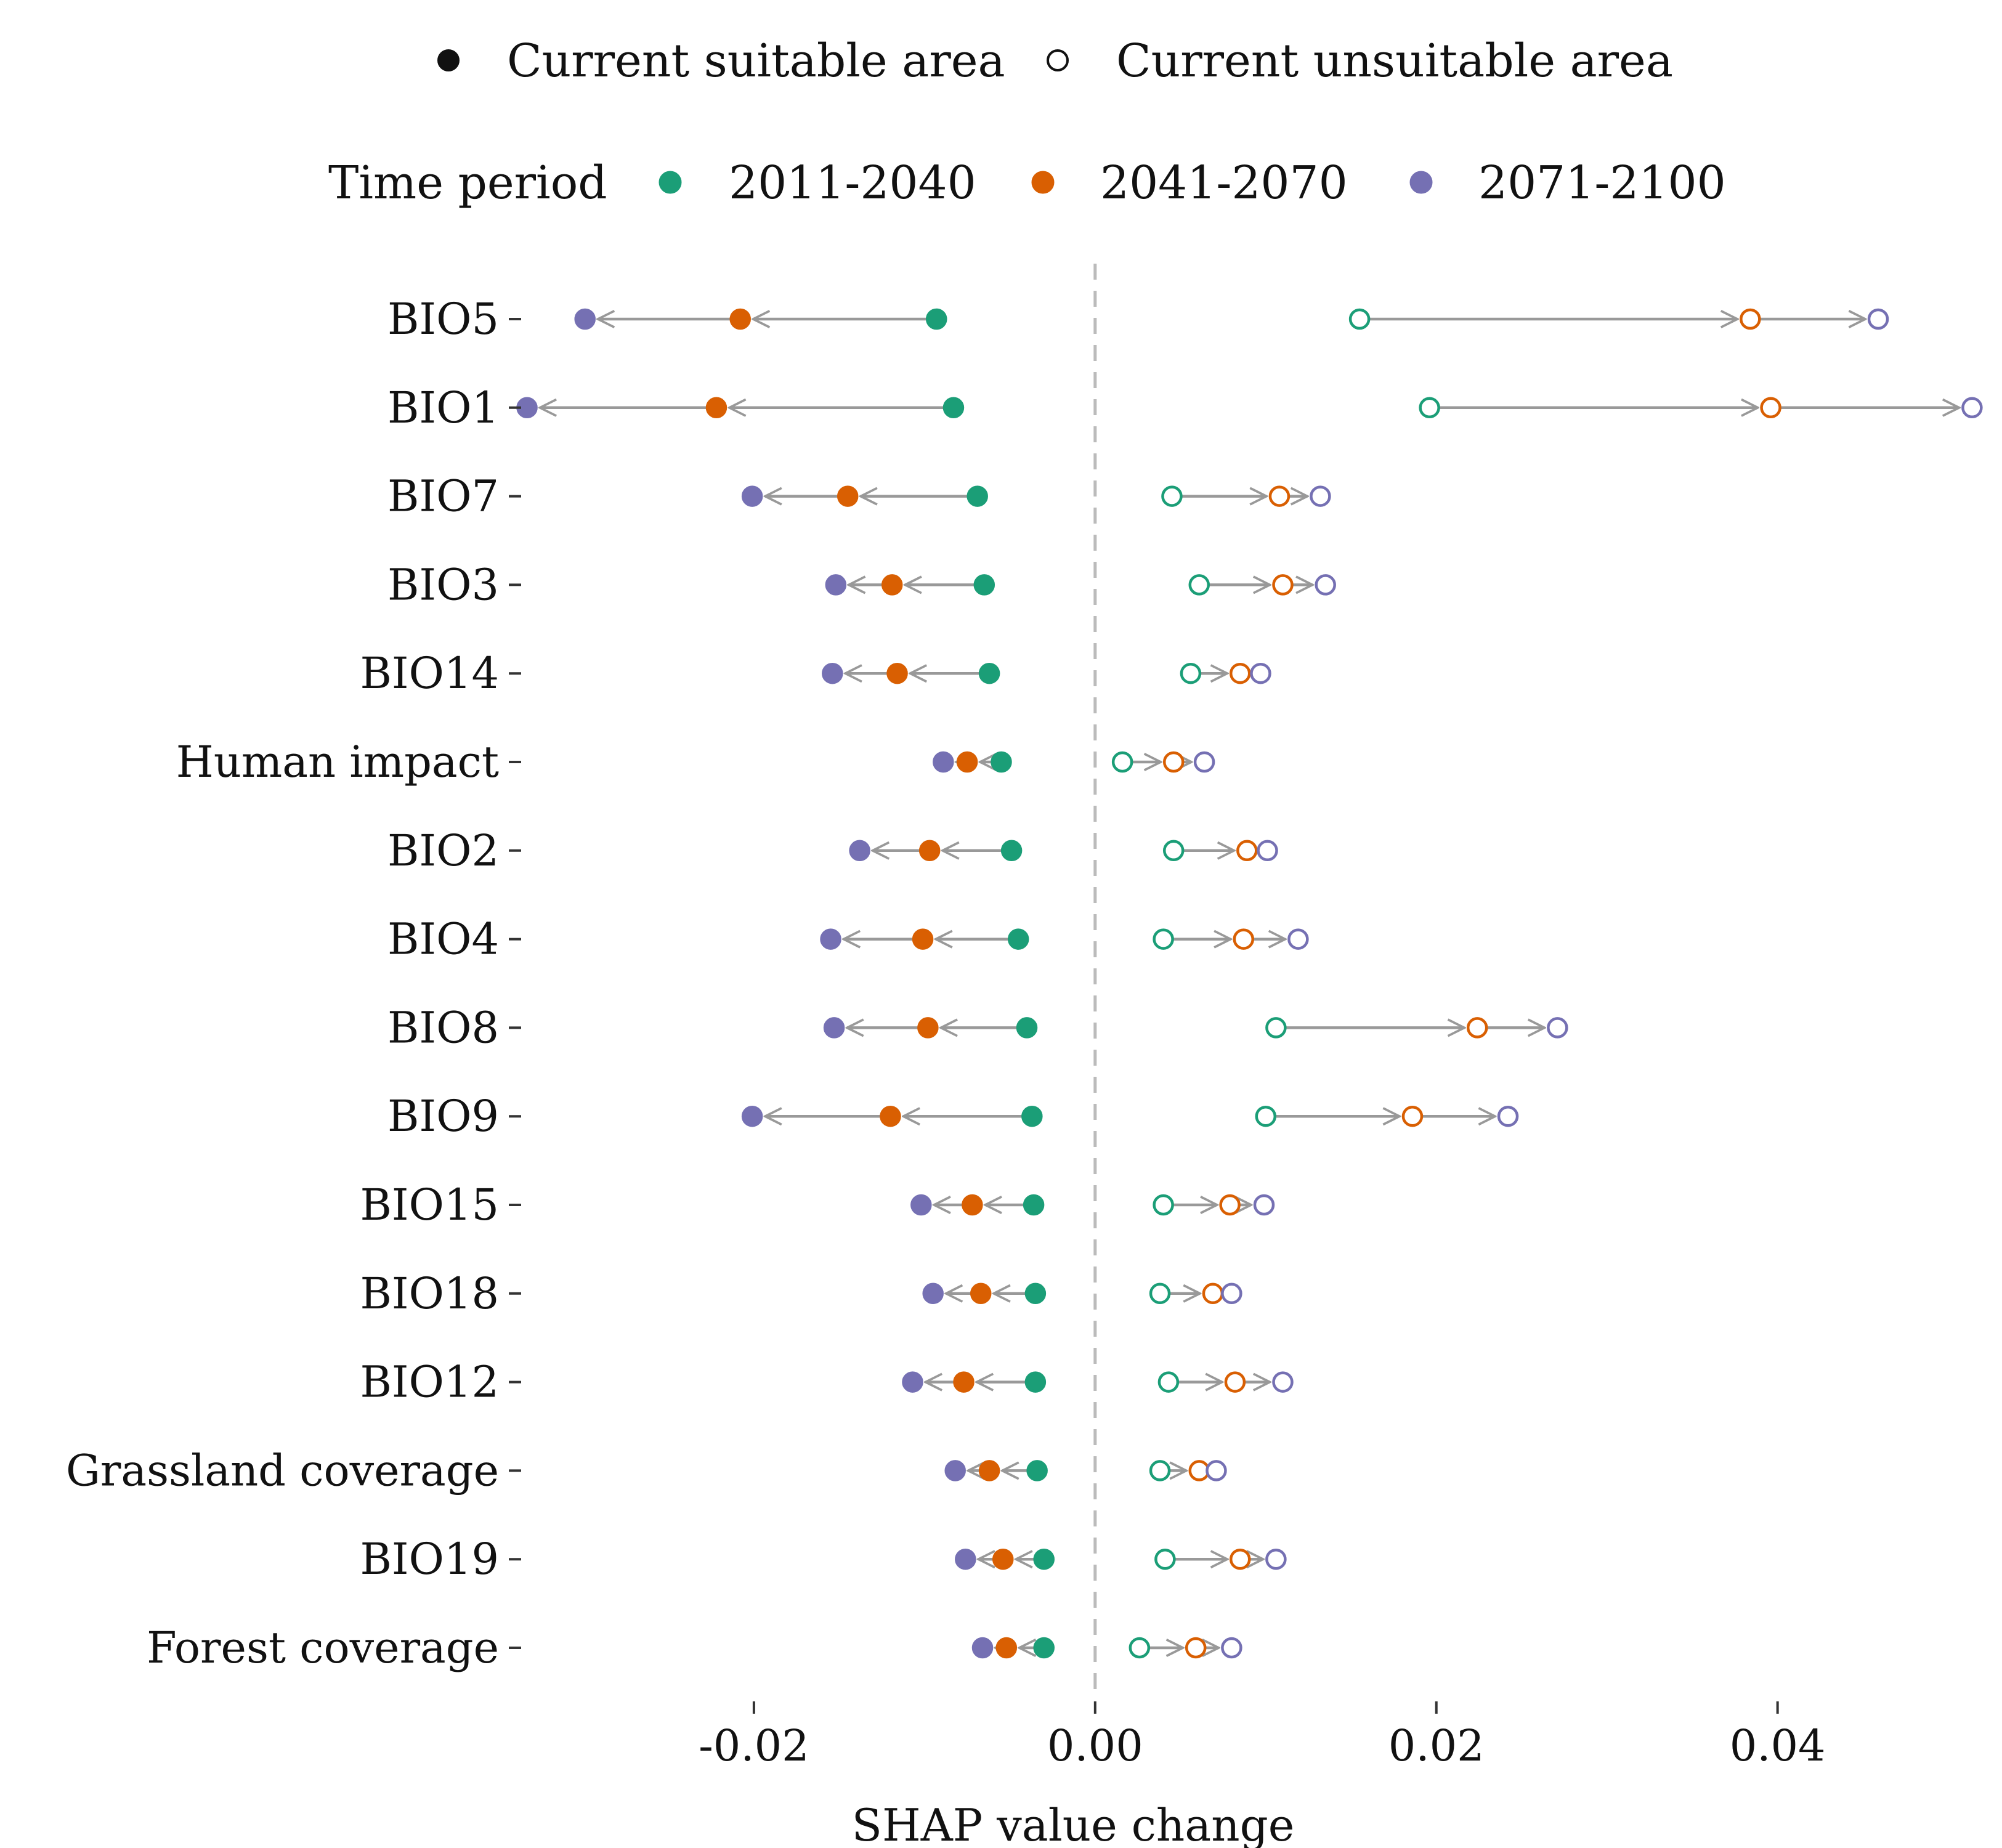  I want to click on x-axis-title: SHAP value change, so click(1073, 1823).